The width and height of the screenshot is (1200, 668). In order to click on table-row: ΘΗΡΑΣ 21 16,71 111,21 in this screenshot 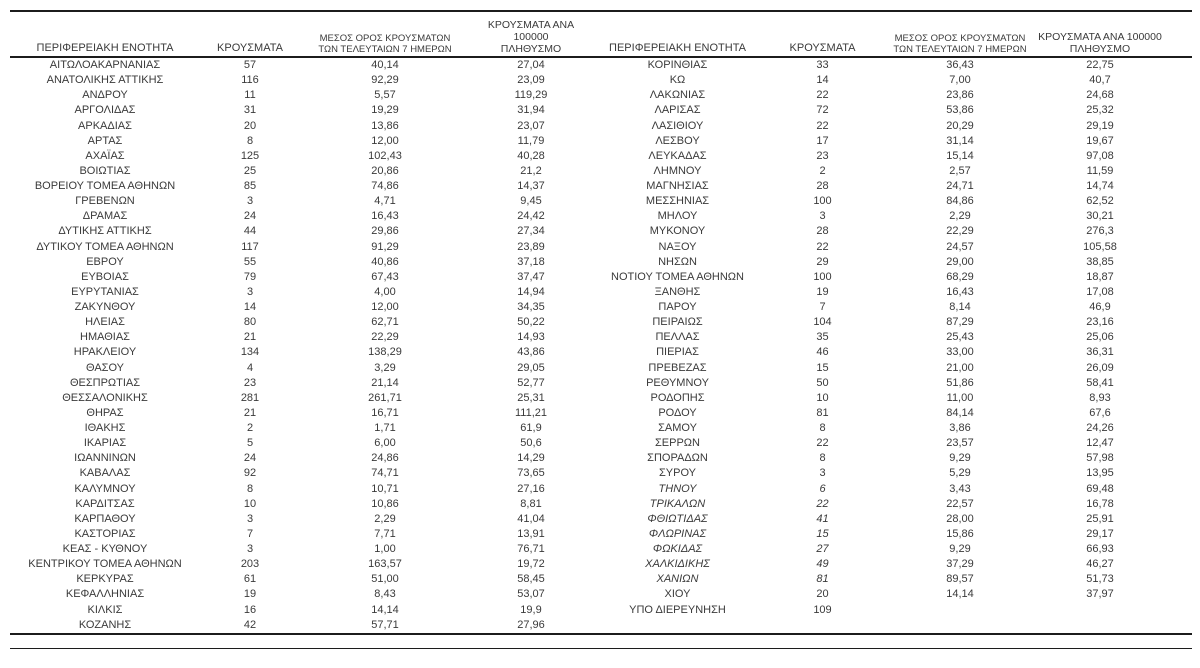, I will do `click(301, 413)`.